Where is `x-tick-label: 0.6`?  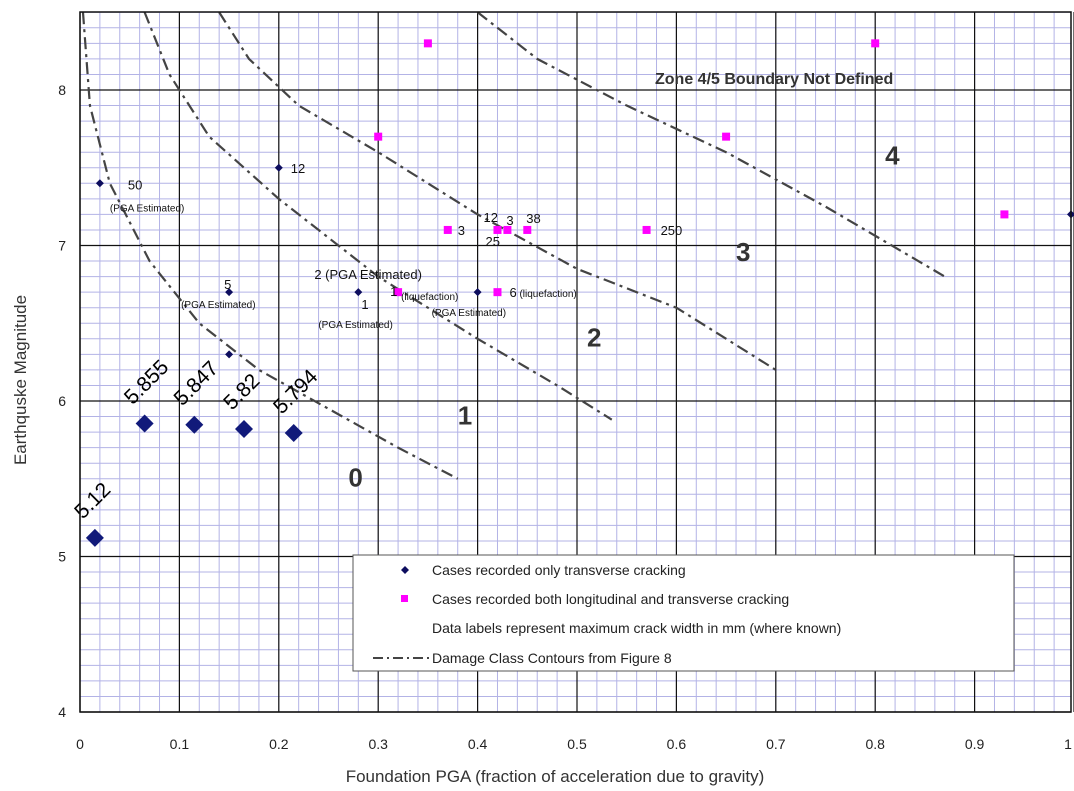
x-tick-label: 0.6 is located at coordinates (677, 744).